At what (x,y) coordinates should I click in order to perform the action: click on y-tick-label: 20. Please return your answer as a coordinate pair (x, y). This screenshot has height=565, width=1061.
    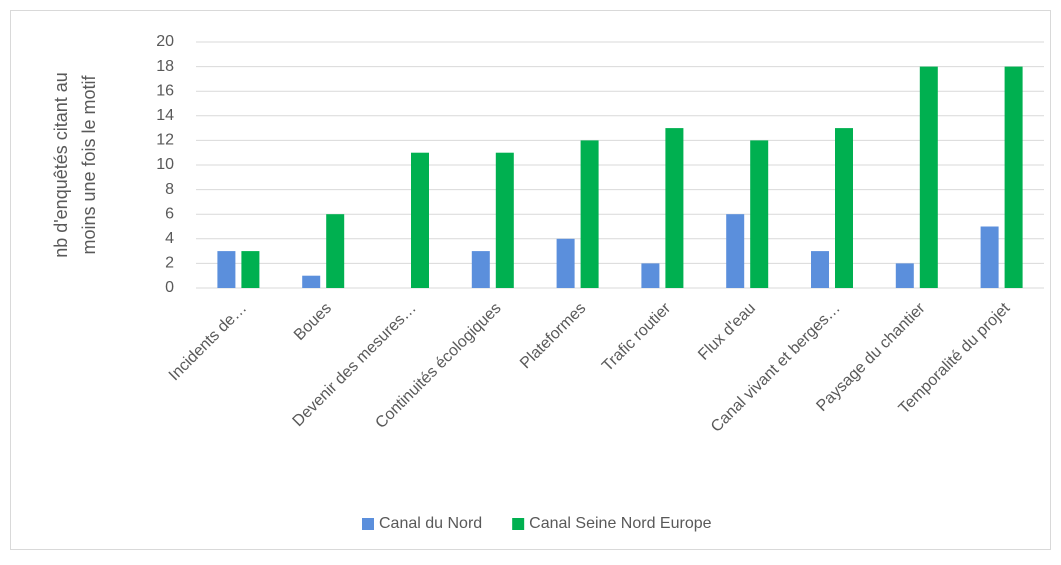
    Looking at the image, I should click on (165, 41).